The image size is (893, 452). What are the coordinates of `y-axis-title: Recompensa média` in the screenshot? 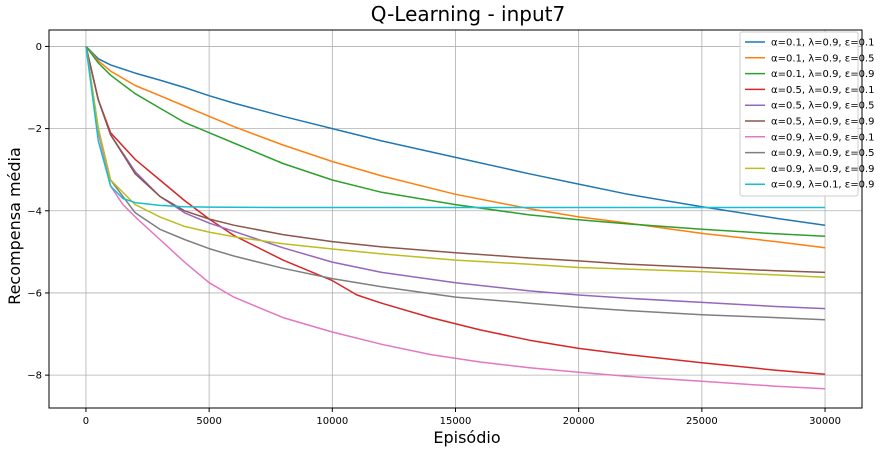 It's located at (14, 226).